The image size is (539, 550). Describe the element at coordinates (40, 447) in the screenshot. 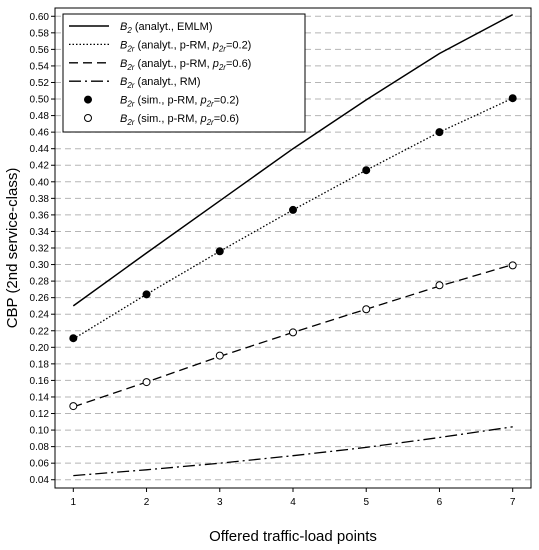

I see `y-tick-label: 0.08` at that location.